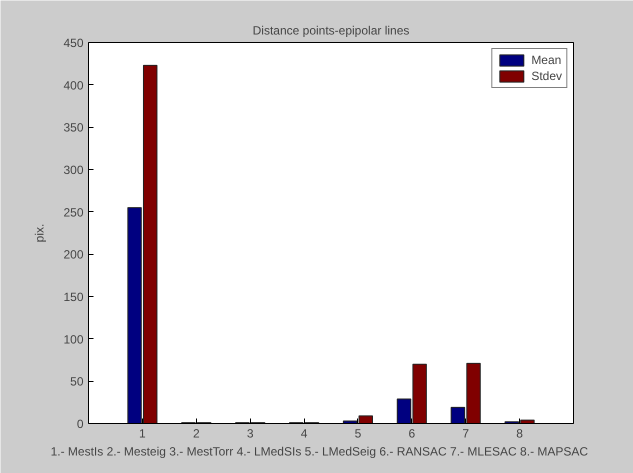 This screenshot has height=473, width=633. Describe the element at coordinates (73, 297) in the screenshot. I see `y-tick-label: 150` at that location.